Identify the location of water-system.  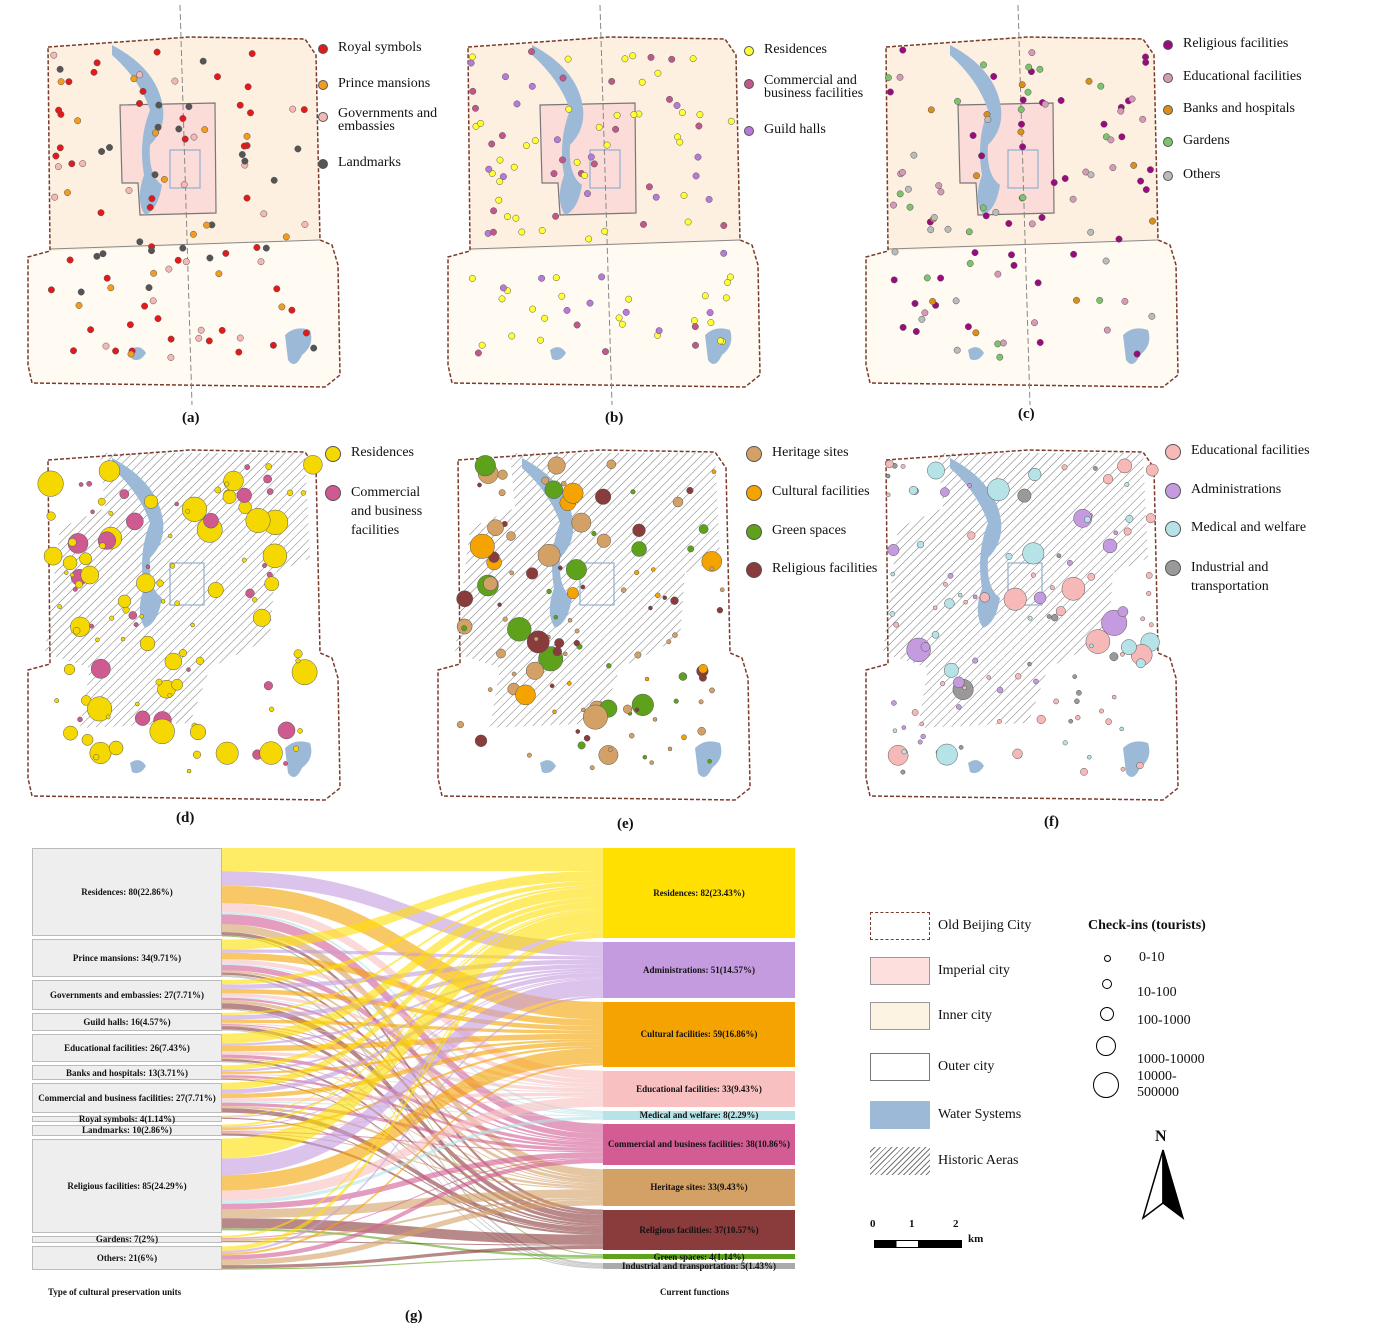
(548, 767).